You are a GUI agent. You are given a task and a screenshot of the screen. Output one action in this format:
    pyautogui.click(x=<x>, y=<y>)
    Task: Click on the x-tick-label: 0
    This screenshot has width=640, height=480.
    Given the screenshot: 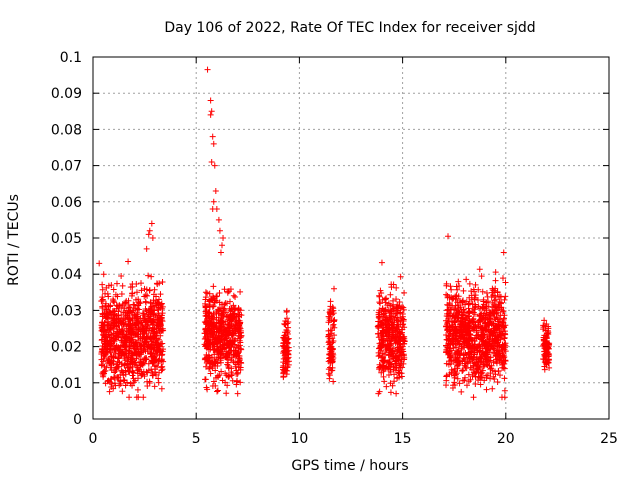 What is the action you would take?
    pyautogui.click(x=93, y=439)
    